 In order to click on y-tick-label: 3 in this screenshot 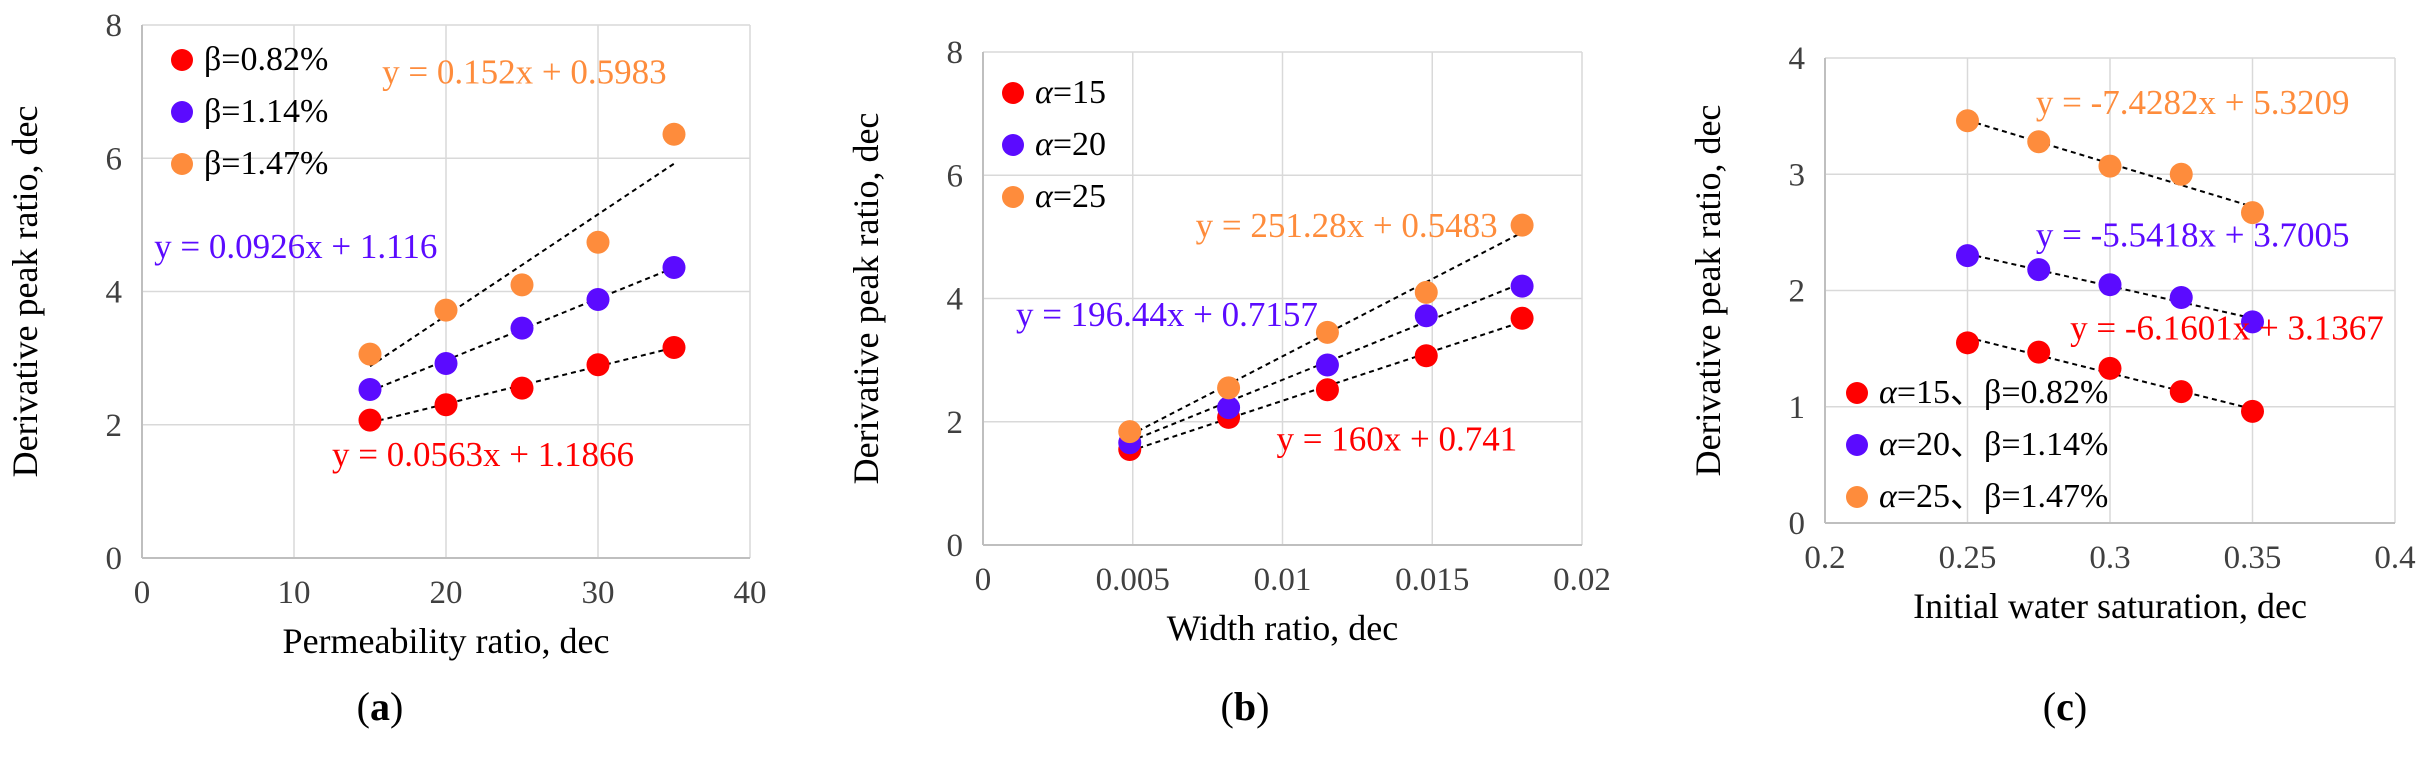, I will do `click(1797, 175)`.